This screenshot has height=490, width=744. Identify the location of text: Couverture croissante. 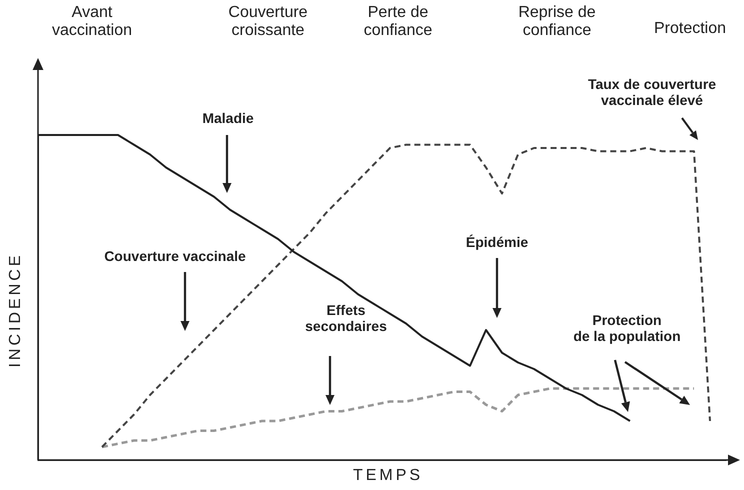
(268, 22).